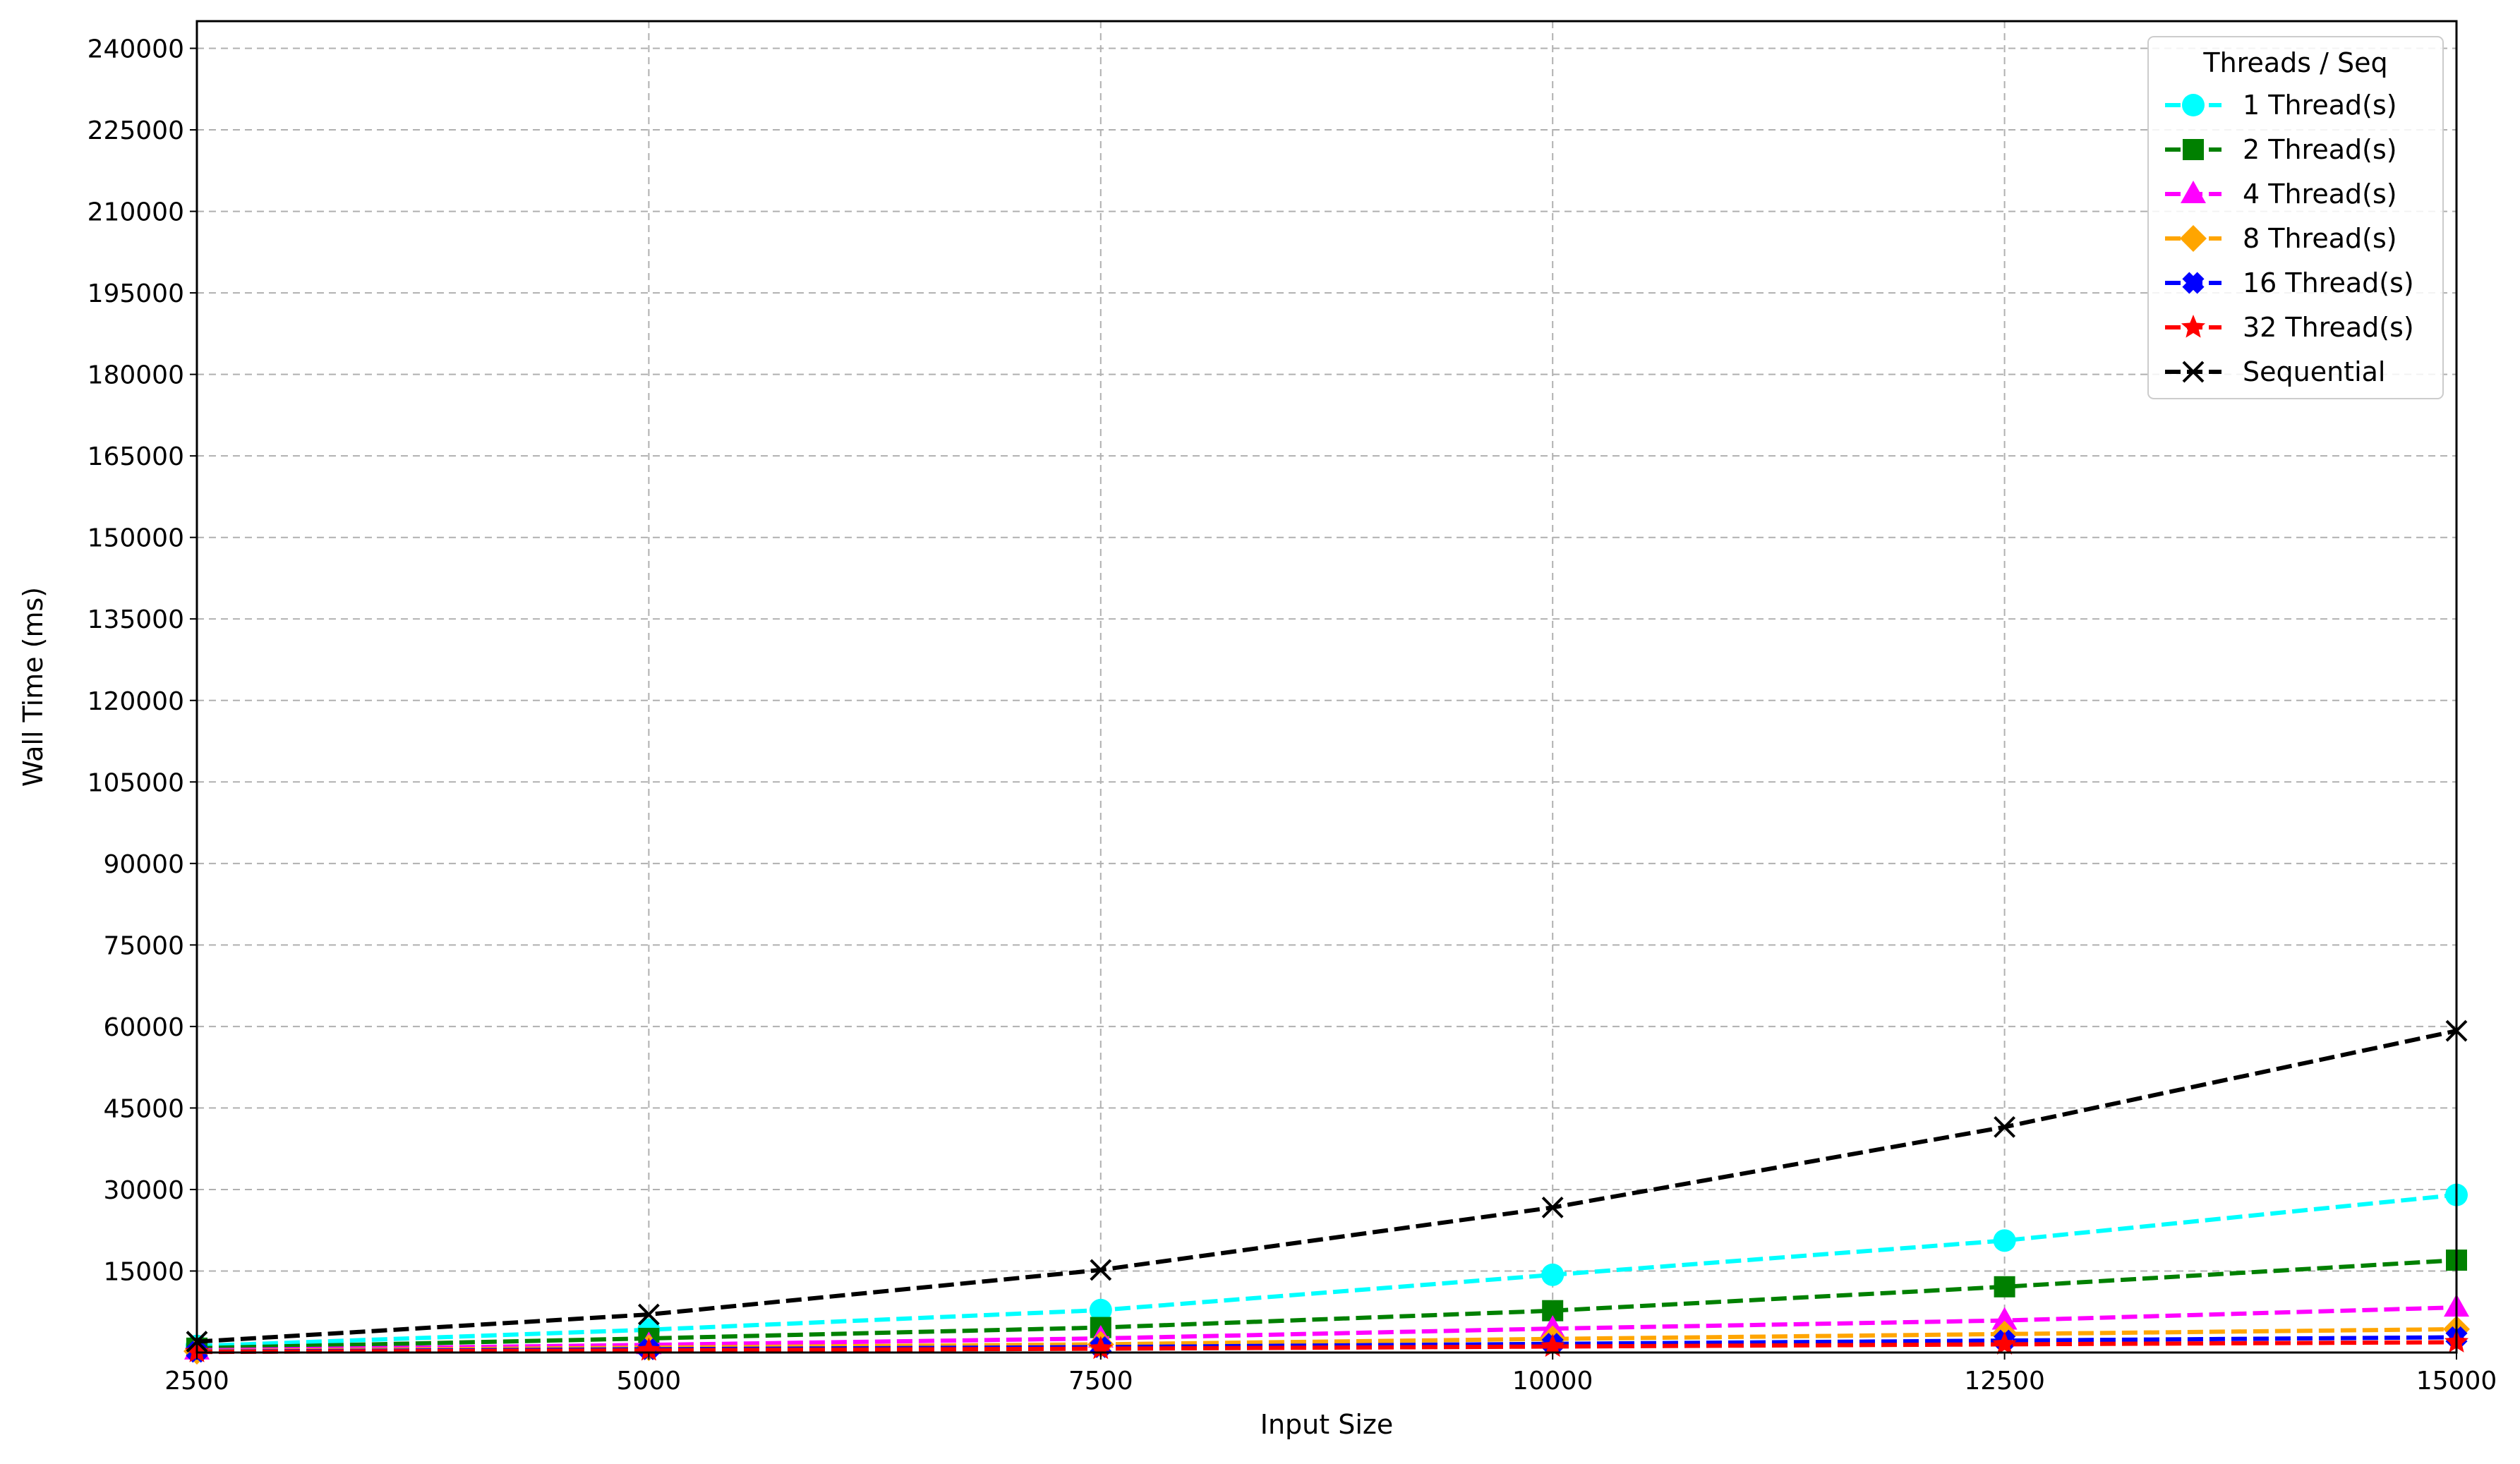 The height and width of the screenshot is (1464, 2520). I want to click on legend-label: 8 Thread(s), so click(2320, 238).